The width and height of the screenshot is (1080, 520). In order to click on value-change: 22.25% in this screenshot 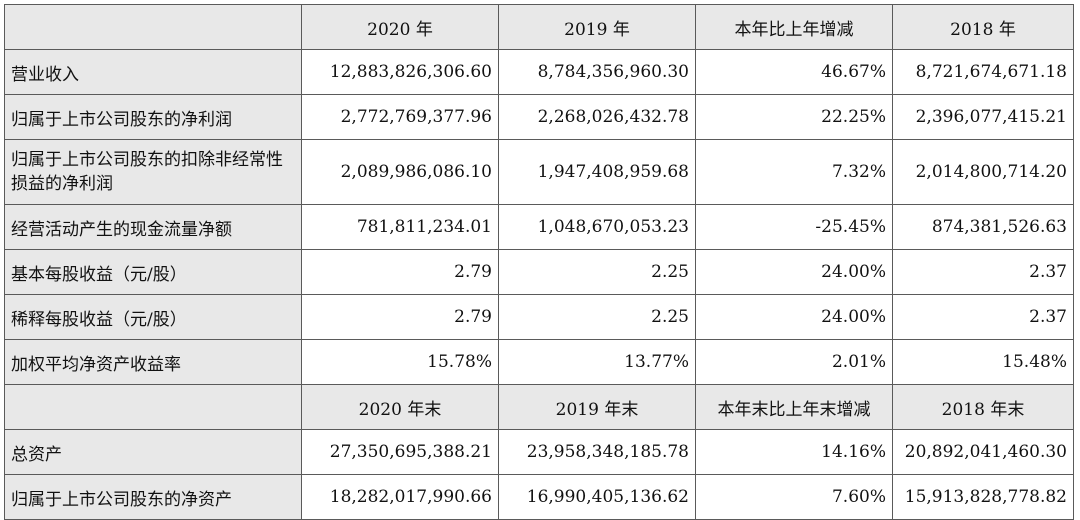, I will do `click(794, 117)`.